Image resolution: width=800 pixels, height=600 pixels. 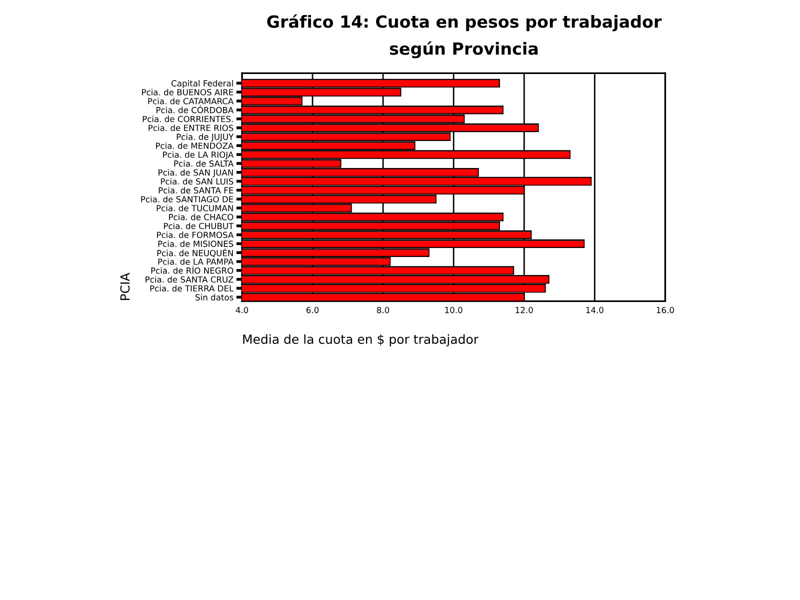 What do you see at coordinates (464, 49) in the screenshot?
I see `chart-subtitle: según Provincia` at bounding box center [464, 49].